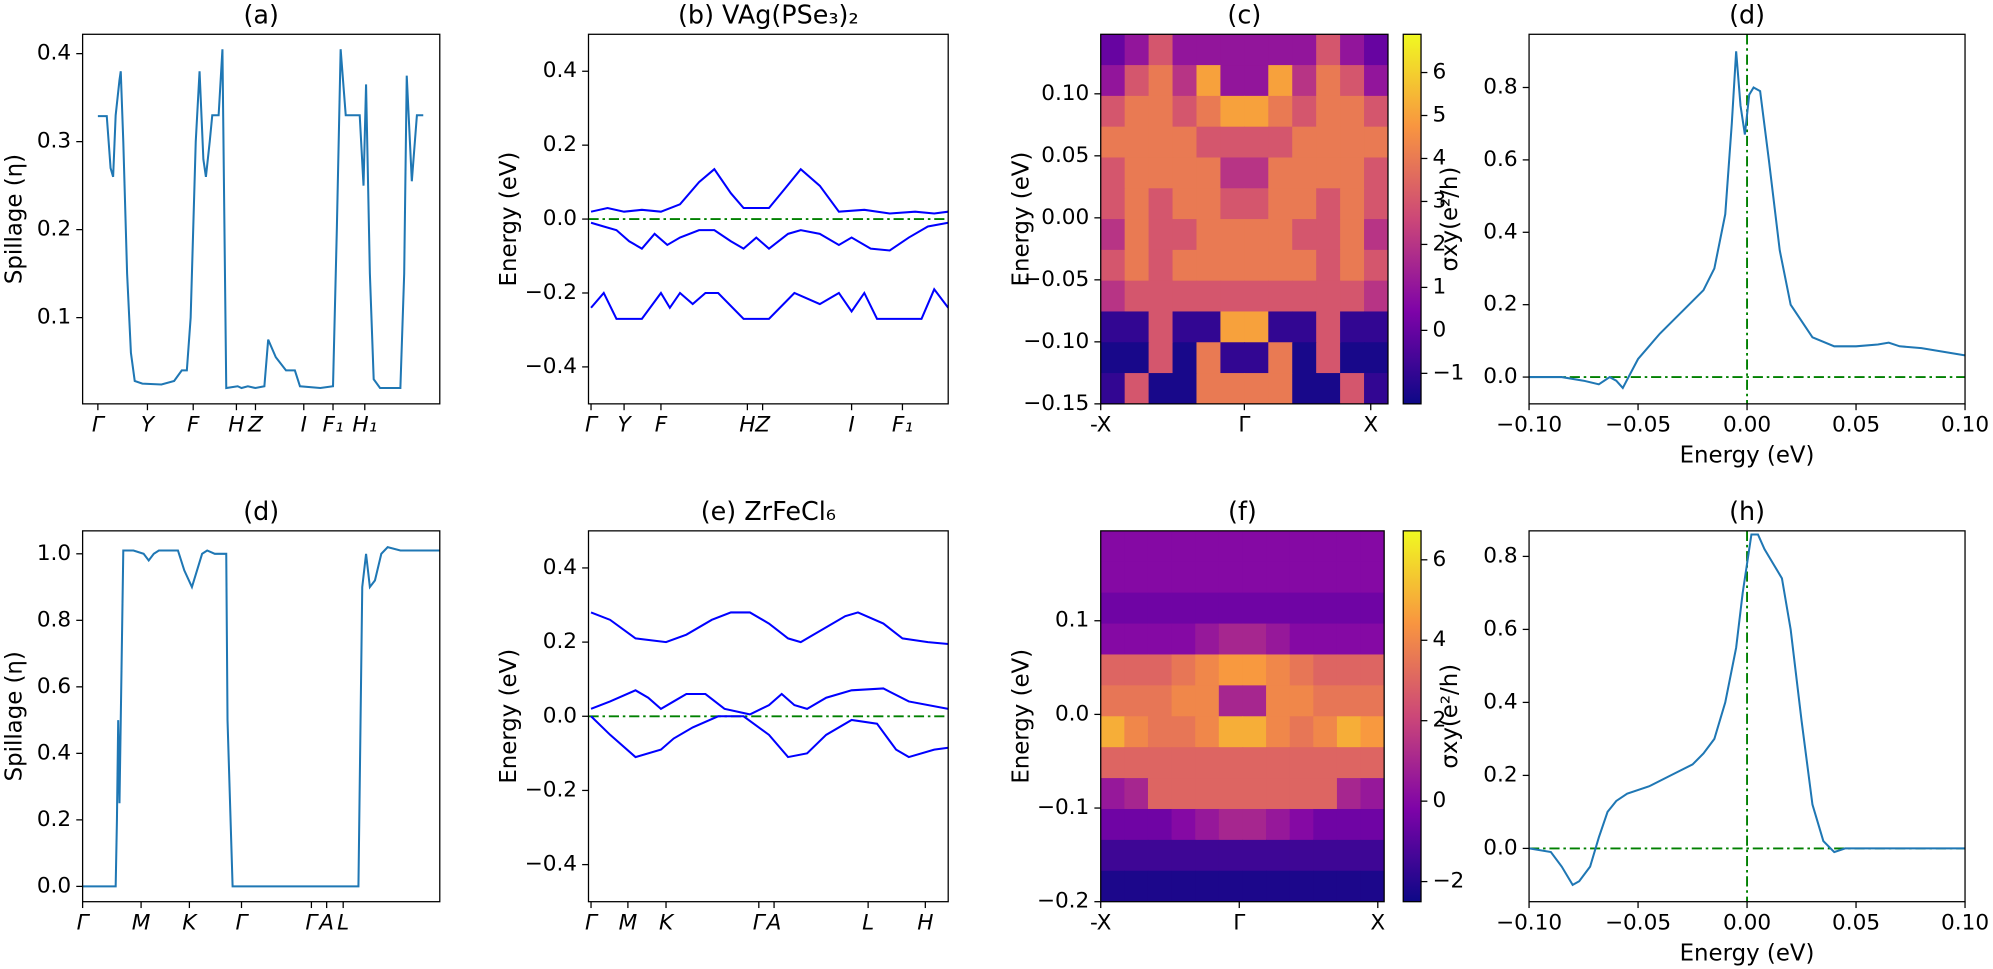 This screenshot has width=1993, height=969. What do you see at coordinates (242, 922) in the screenshot?
I see `x-tick-label: Γ` at bounding box center [242, 922].